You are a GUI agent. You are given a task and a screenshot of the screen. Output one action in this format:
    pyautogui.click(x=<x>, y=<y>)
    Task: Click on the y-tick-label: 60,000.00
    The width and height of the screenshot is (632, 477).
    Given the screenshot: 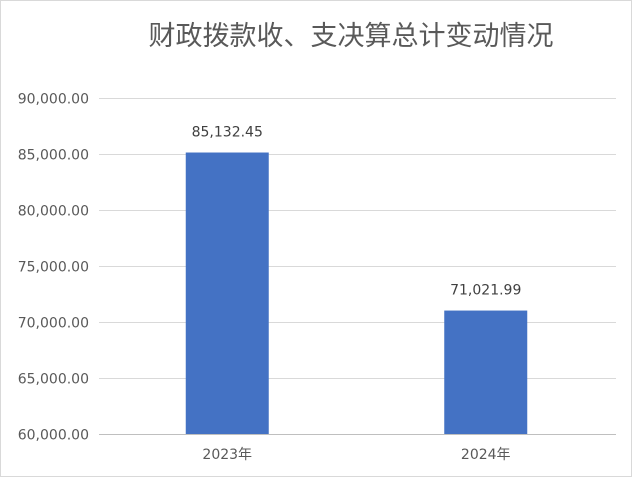 What is the action you would take?
    pyautogui.click(x=53, y=436)
    